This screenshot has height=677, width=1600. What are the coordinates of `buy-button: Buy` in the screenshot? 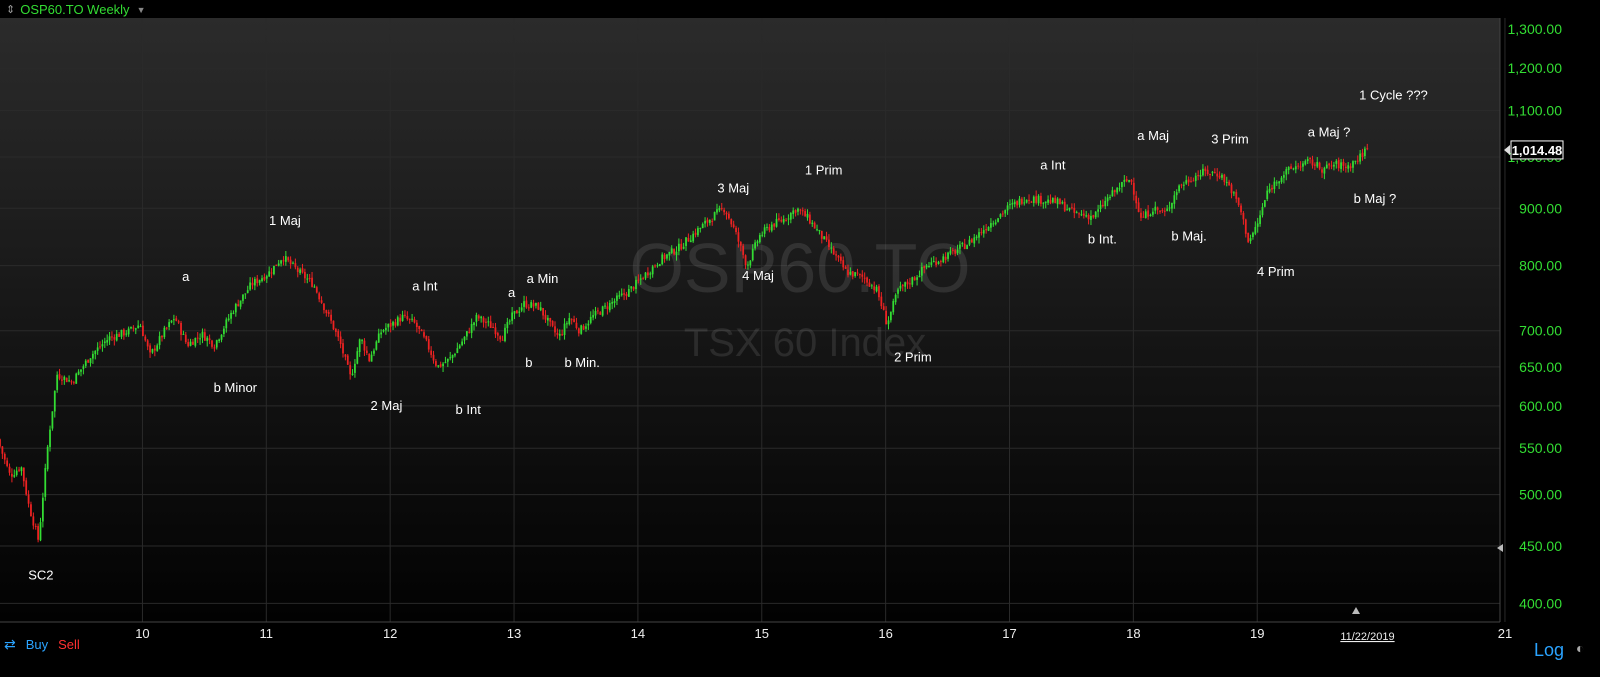 It's located at (37, 644).